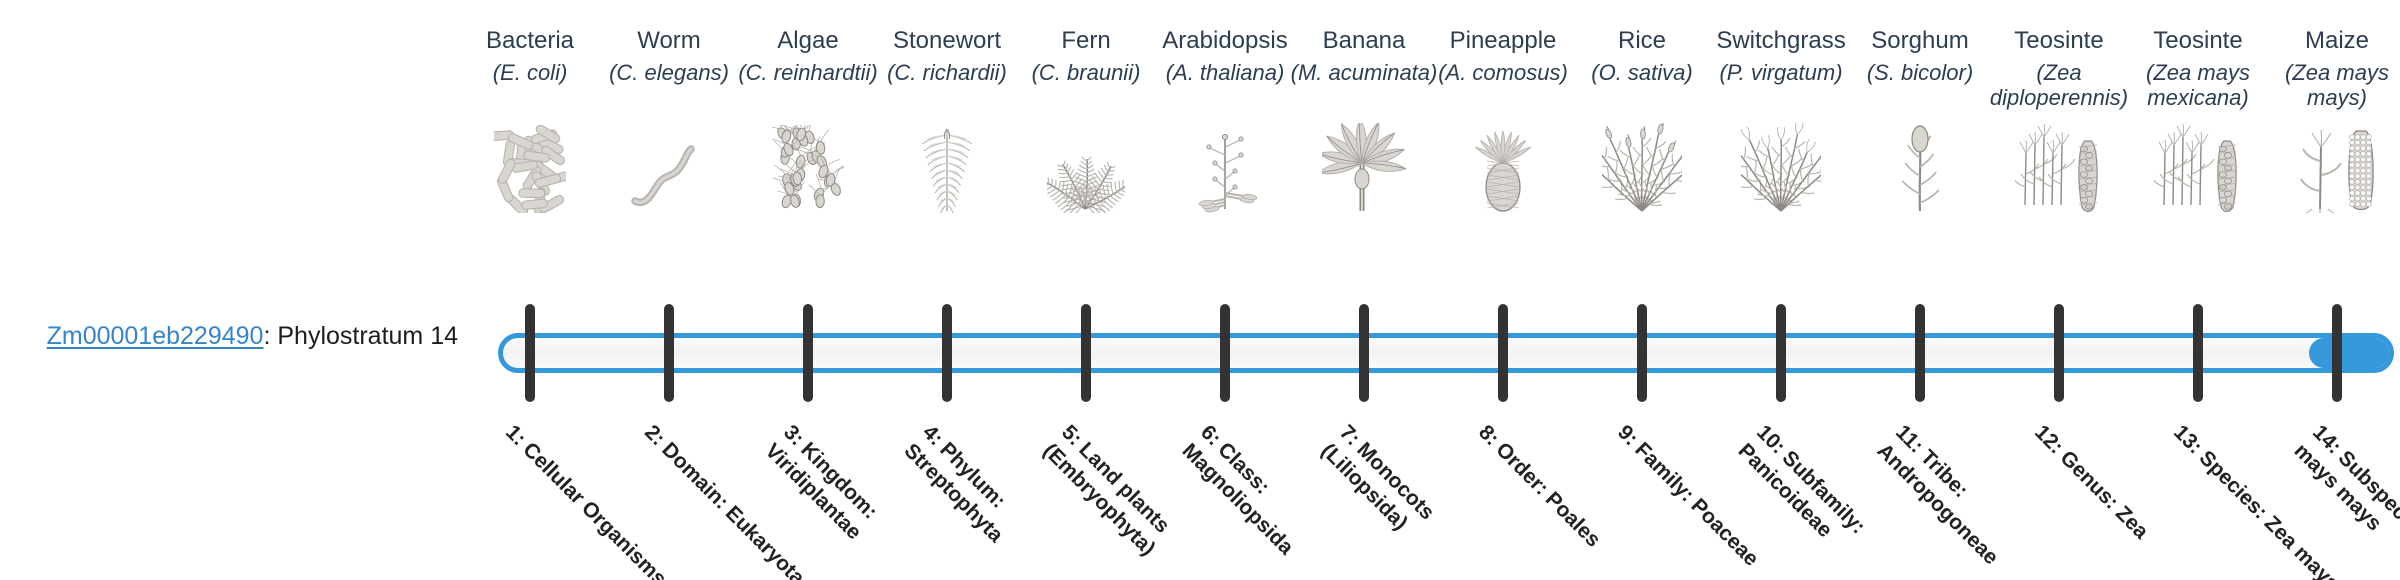 This screenshot has width=2400, height=580. What do you see at coordinates (669, 167) in the screenshot?
I see `worm-illustration` at bounding box center [669, 167].